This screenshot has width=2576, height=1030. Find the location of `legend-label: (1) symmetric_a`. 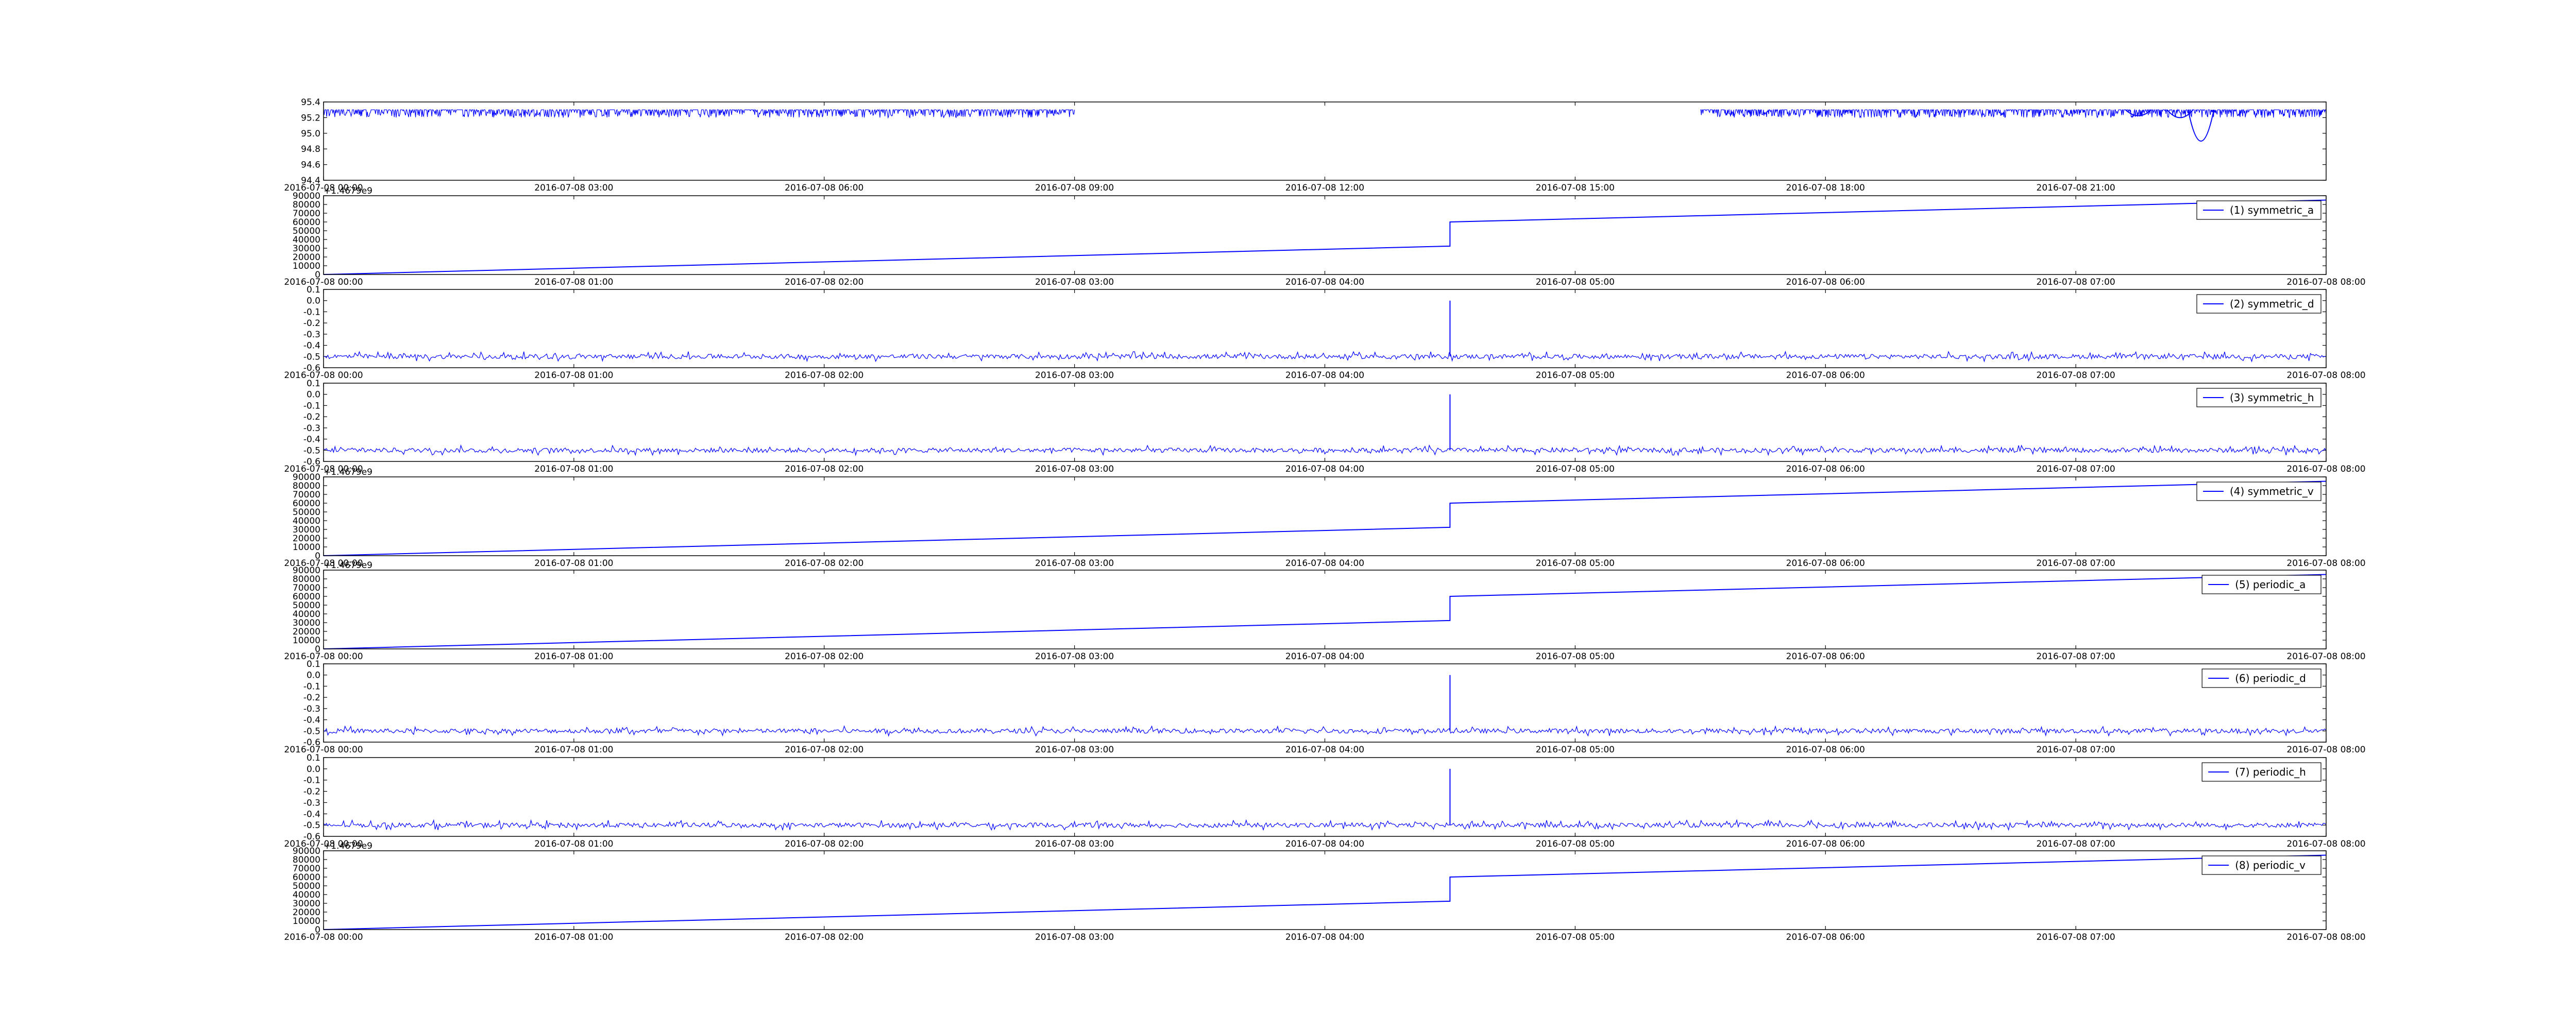

legend-label: (1) symmetric_a is located at coordinates (2272, 210).